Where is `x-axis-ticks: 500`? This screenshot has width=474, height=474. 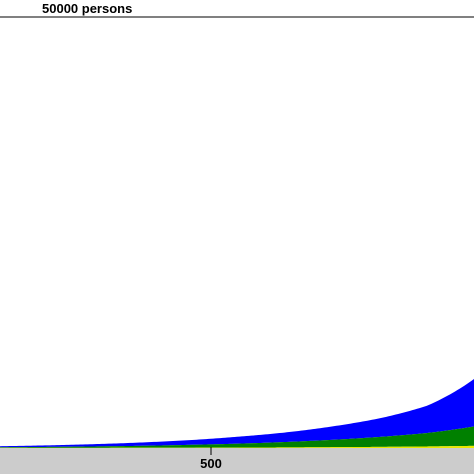
x-axis-ticks: 500 is located at coordinates (211, 459).